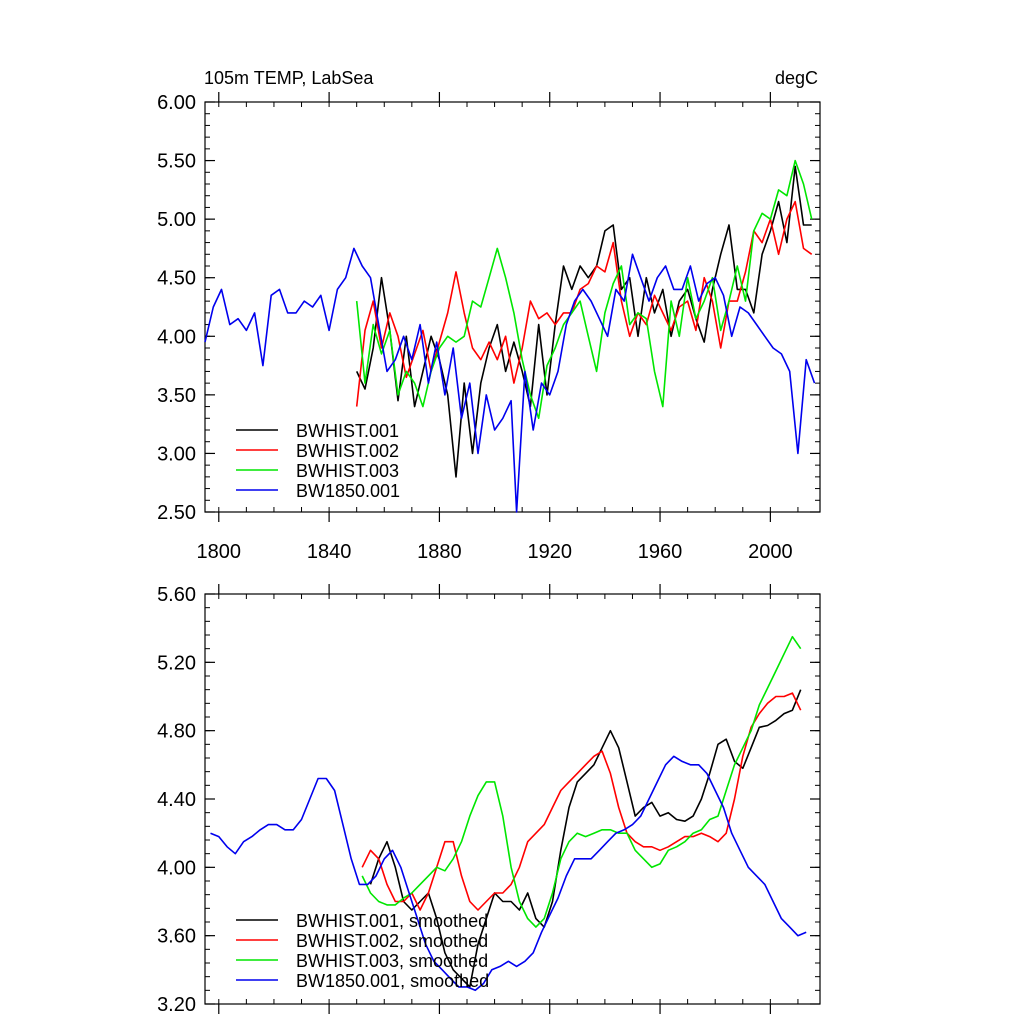  What do you see at coordinates (176, 732) in the screenshot?
I see `bottom-y-tick-label: 4.80` at bounding box center [176, 732].